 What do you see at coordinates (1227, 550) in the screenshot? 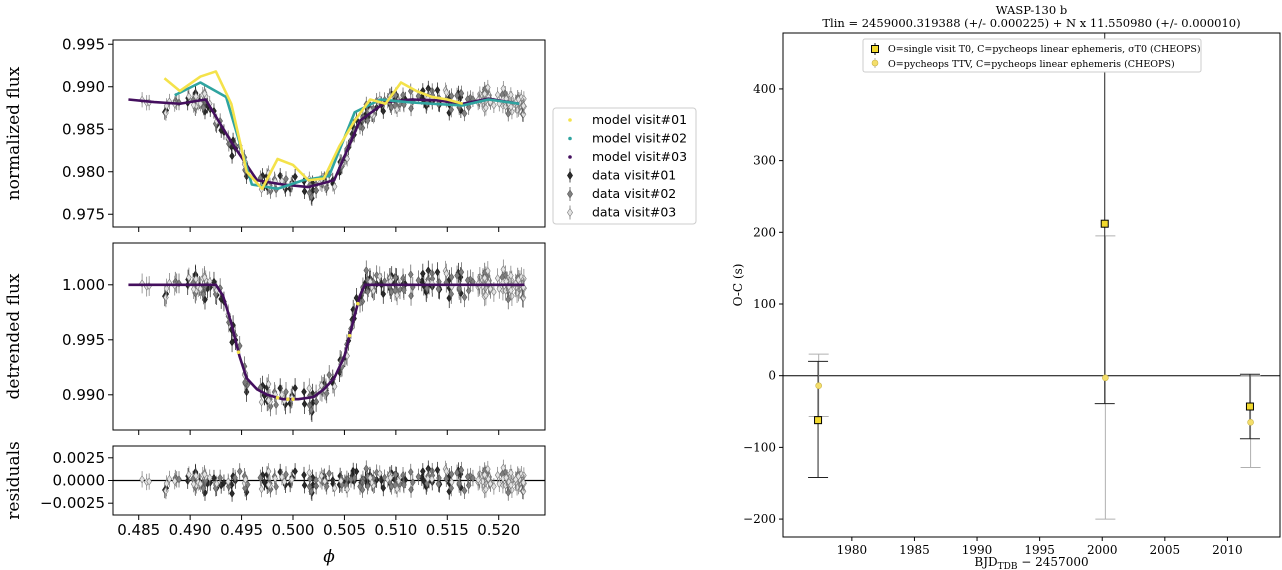
I see `x-tick-label: 2010` at bounding box center [1227, 550].